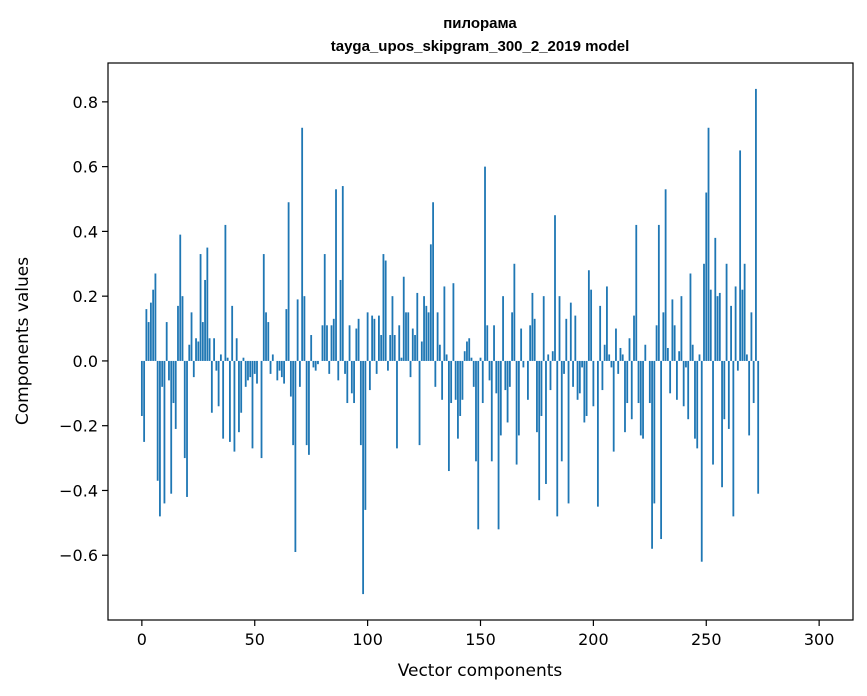 This screenshot has height=696, width=867. Describe the element at coordinates (78, 490) in the screenshot. I see `y-tick-label: −0.4` at that location.